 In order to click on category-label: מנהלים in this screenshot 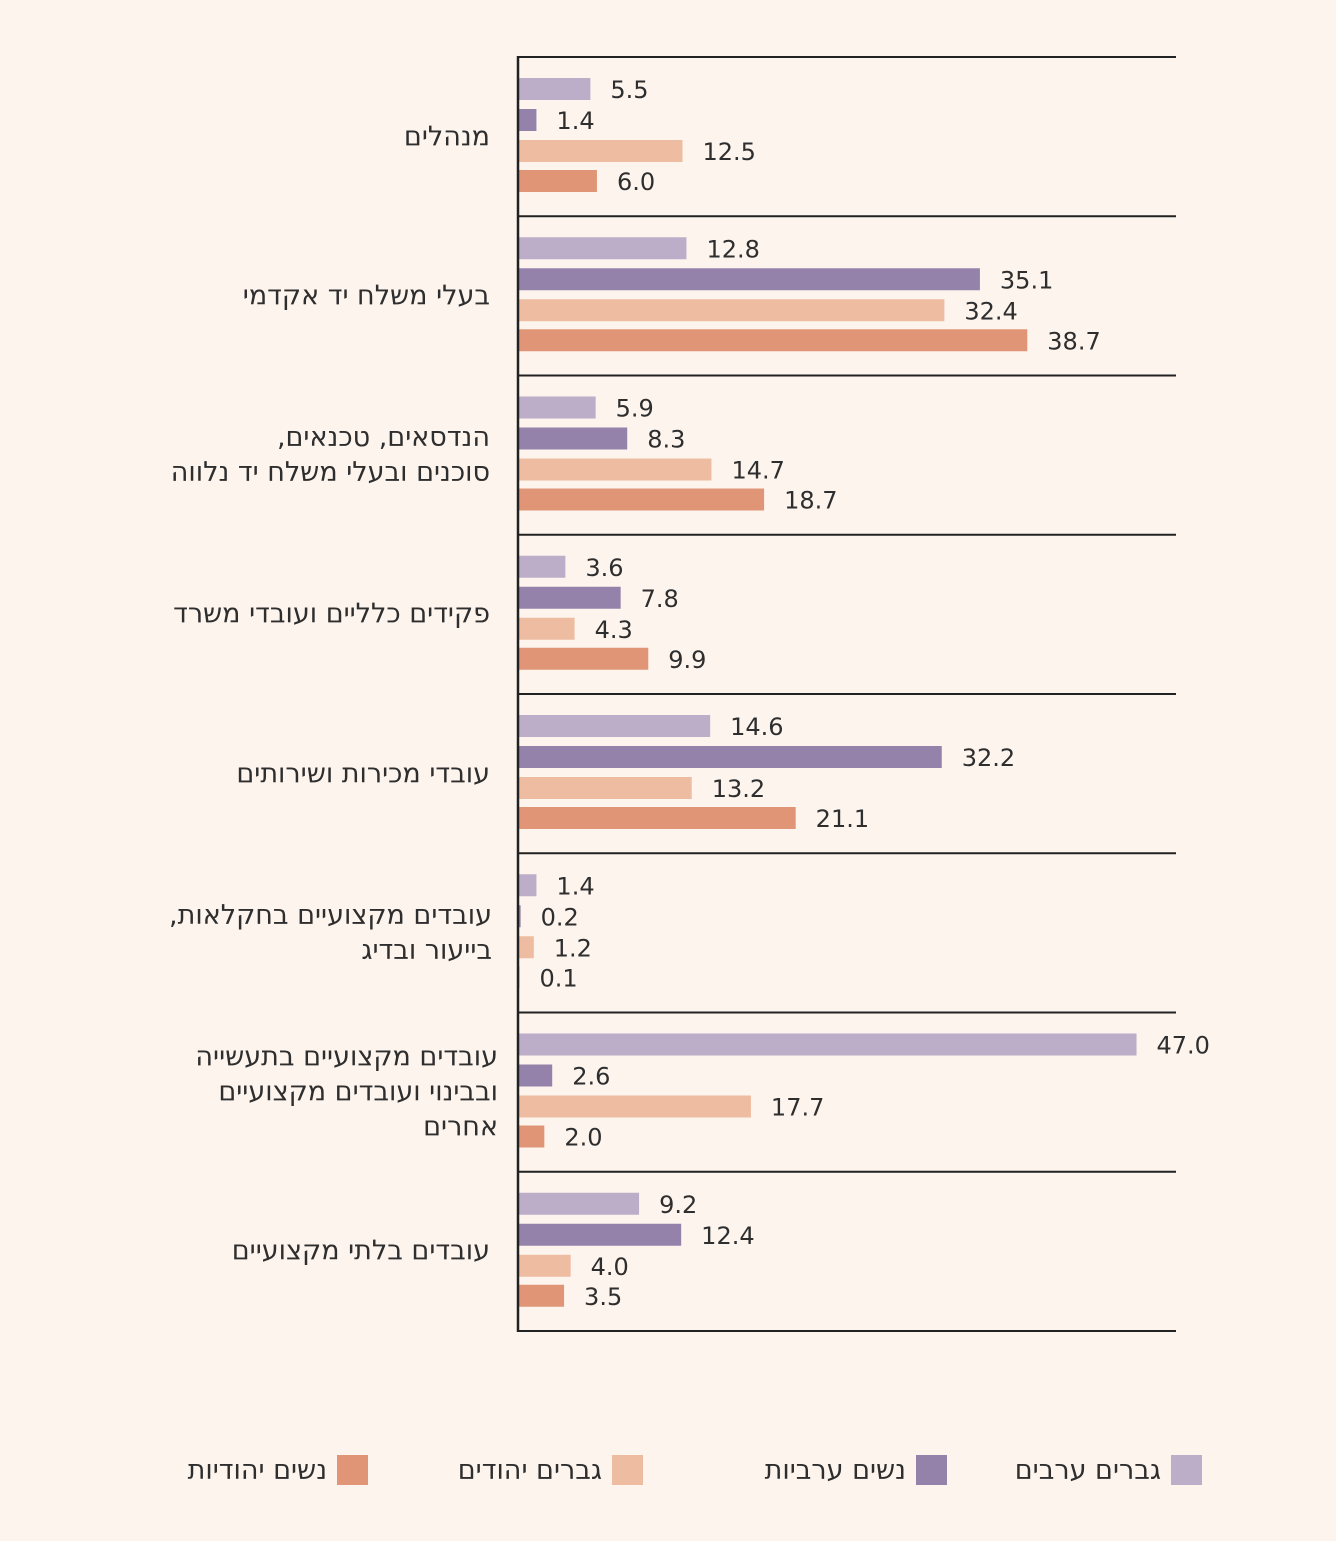, I will do `click(300, 136)`.